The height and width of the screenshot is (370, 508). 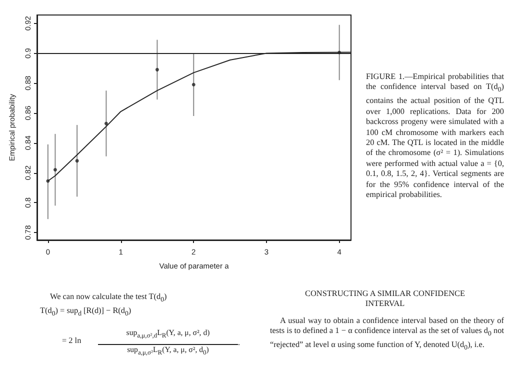 I want to click on text: A usual way to obtain a confidence interval based on the theory of tests is to defined a 1 − α confidence interval as the set of values d$_{0}$ not “rejected” at level α using some function of Y, denoted U(d$_{0}$), i.e., so click(x=387, y=334).